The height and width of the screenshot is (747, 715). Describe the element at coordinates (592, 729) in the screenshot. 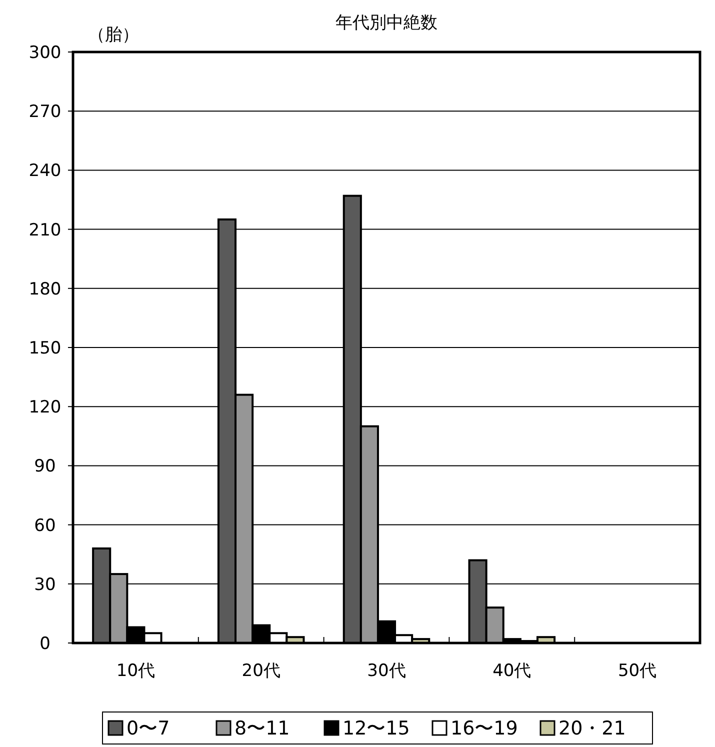

I see `legend-label: 20・21` at that location.